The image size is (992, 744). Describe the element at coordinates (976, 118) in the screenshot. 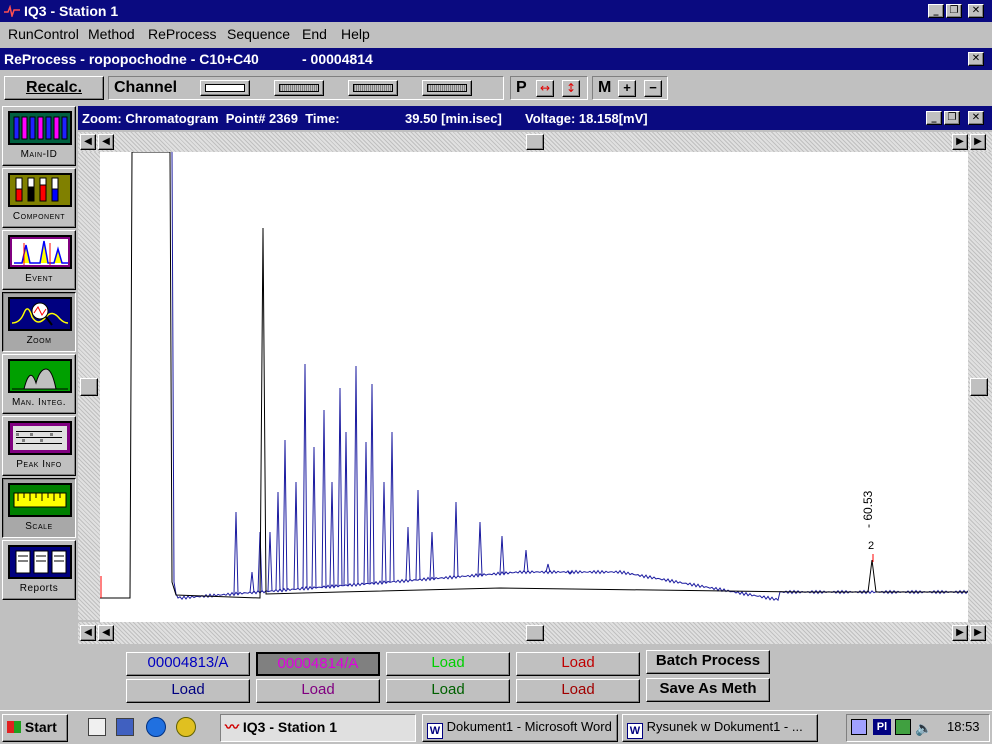

I see `zoom-close-button: ✕` at that location.